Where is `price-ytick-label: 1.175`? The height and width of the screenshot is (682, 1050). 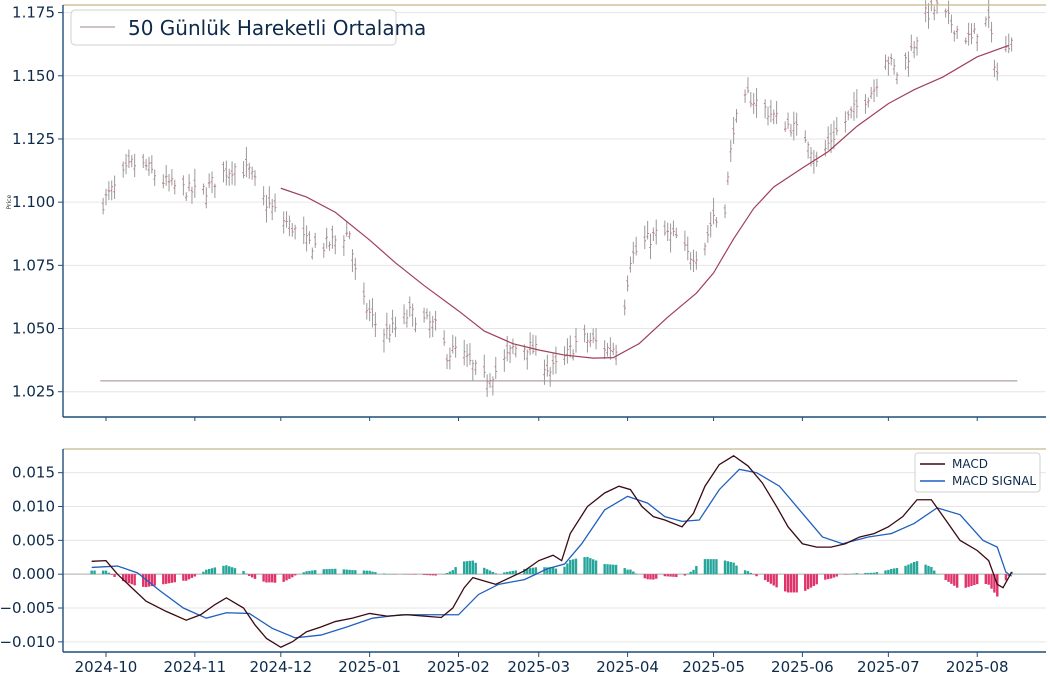
price-ytick-label: 1.175 is located at coordinates (33, 13).